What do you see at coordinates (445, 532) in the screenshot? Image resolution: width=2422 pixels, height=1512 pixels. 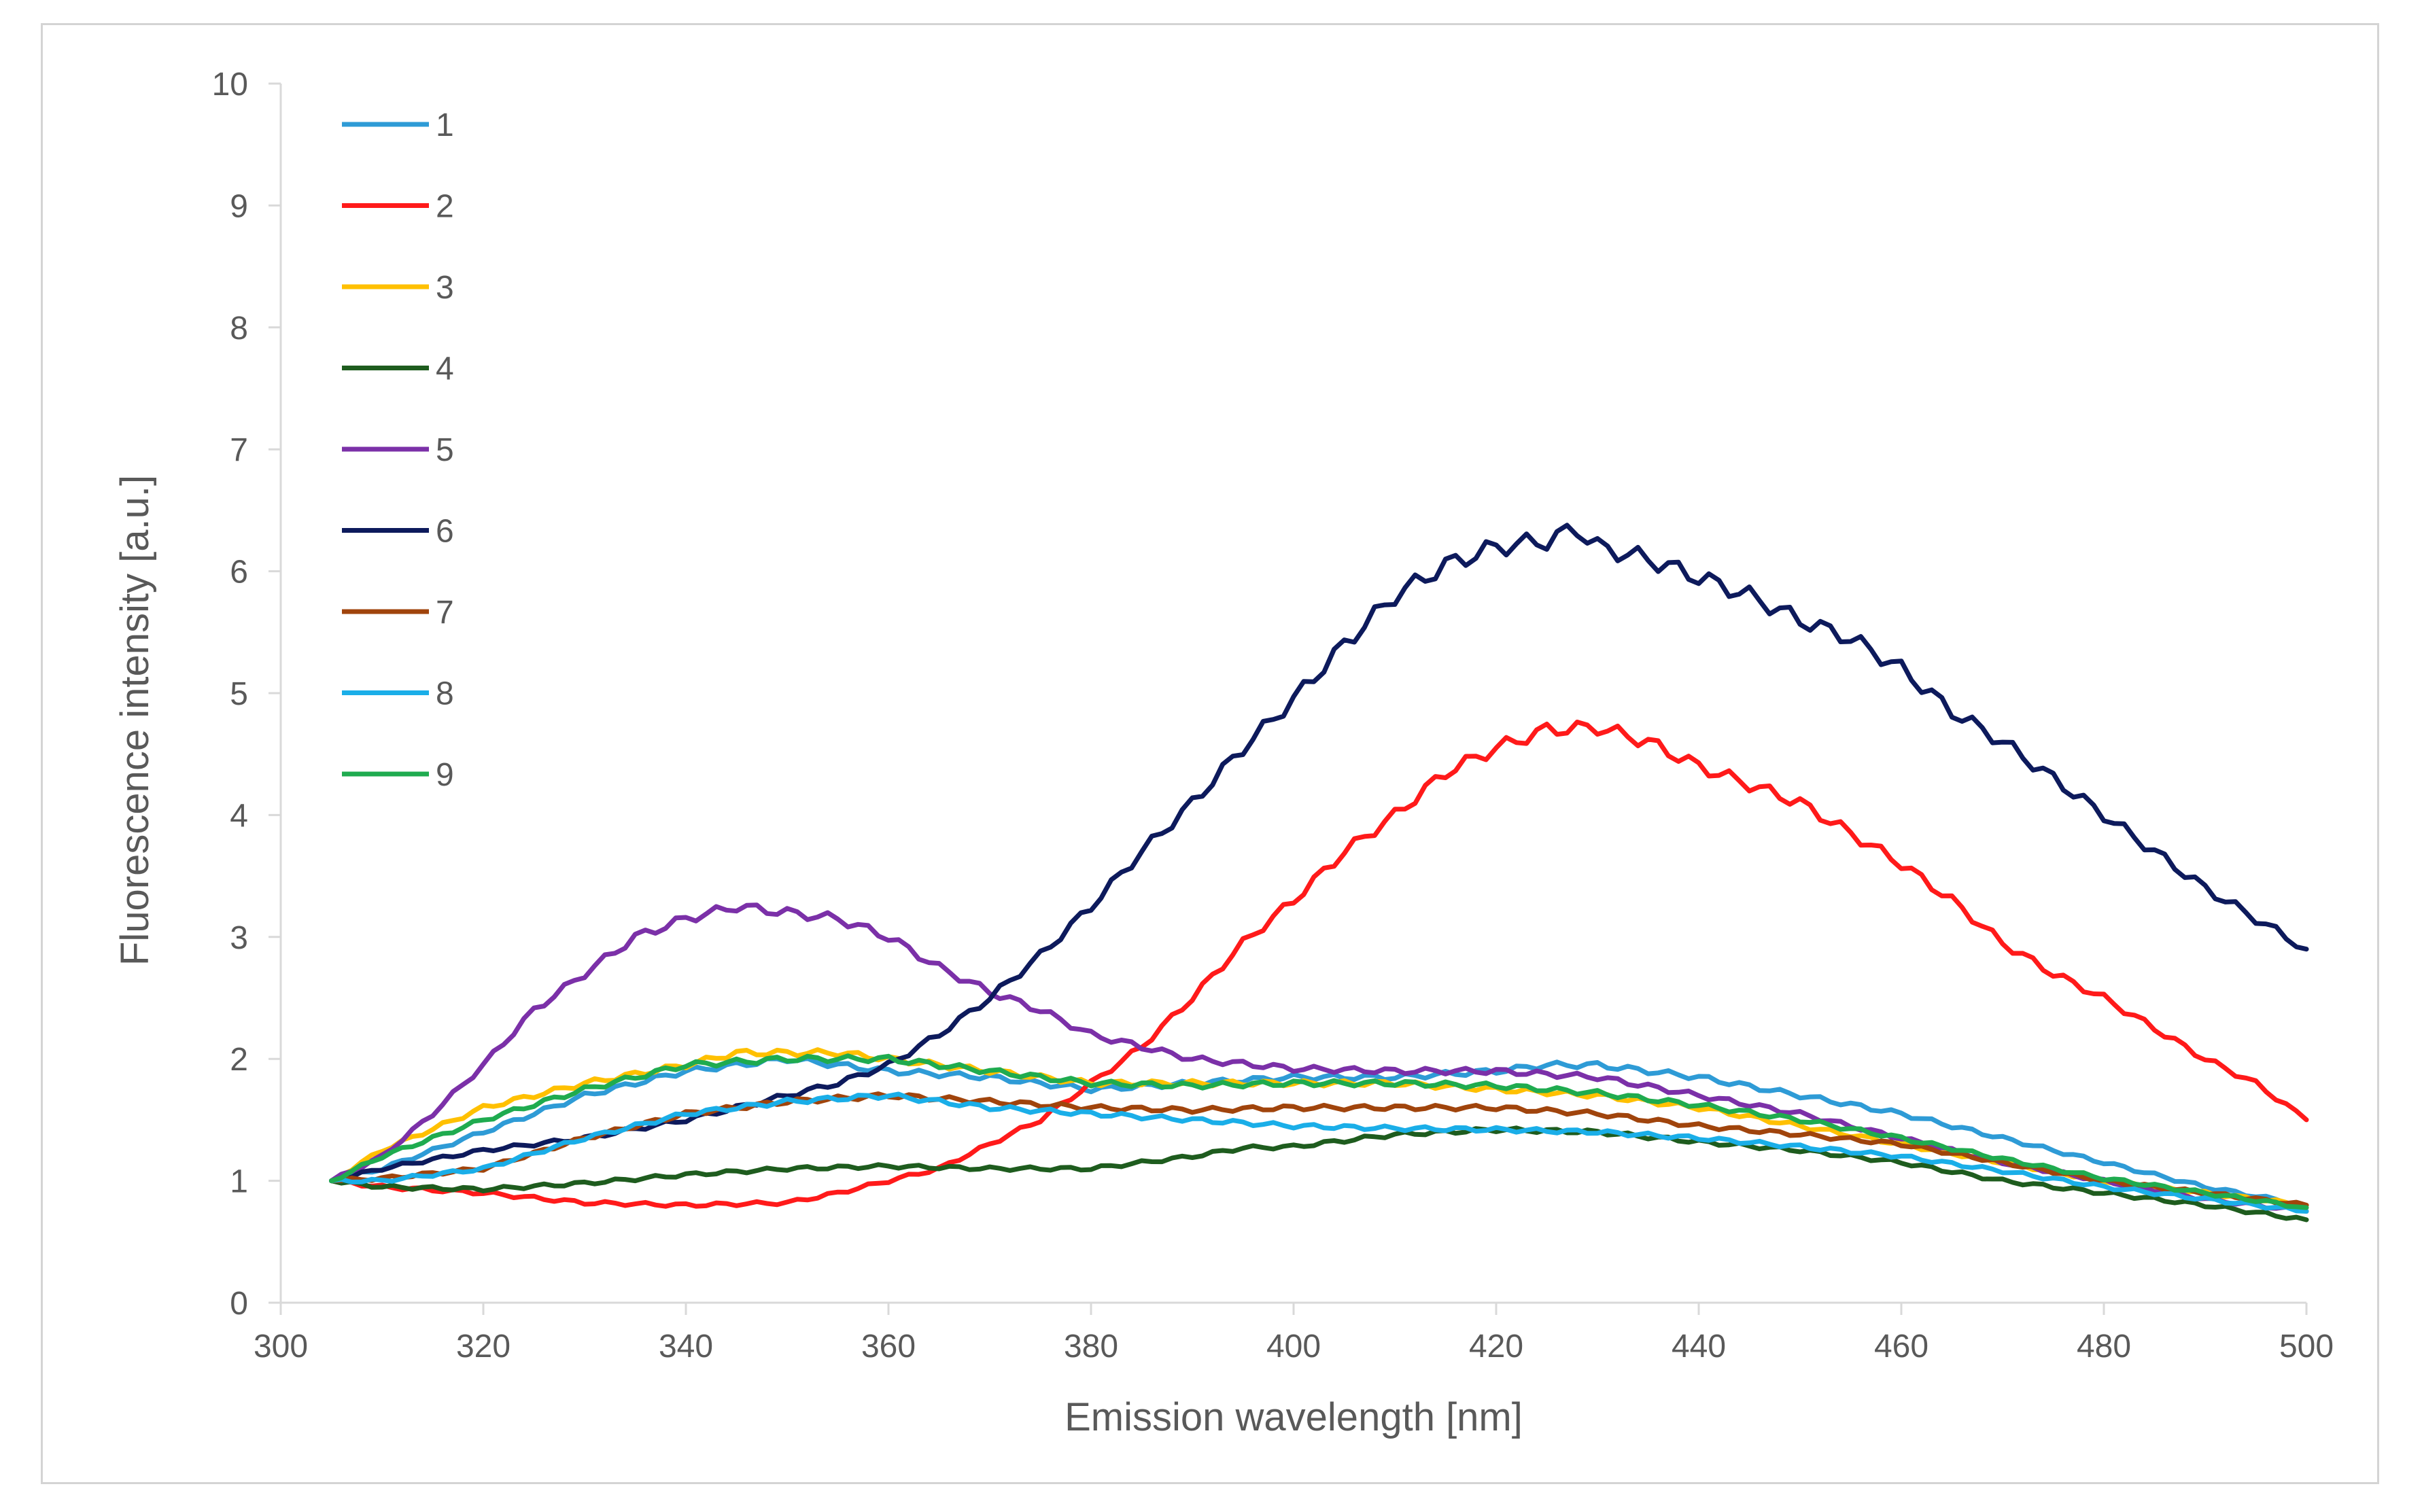 I see `legend-label-6: 6` at bounding box center [445, 532].